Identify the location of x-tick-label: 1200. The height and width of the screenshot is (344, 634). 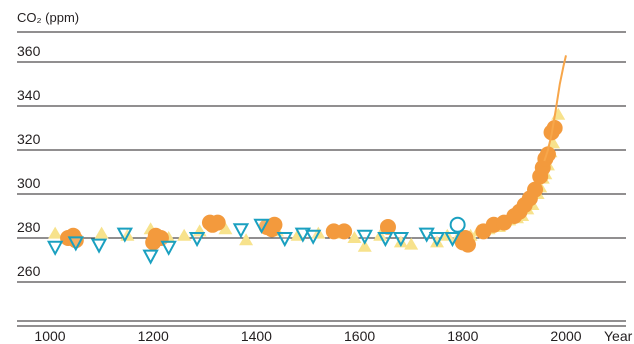
(153, 336).